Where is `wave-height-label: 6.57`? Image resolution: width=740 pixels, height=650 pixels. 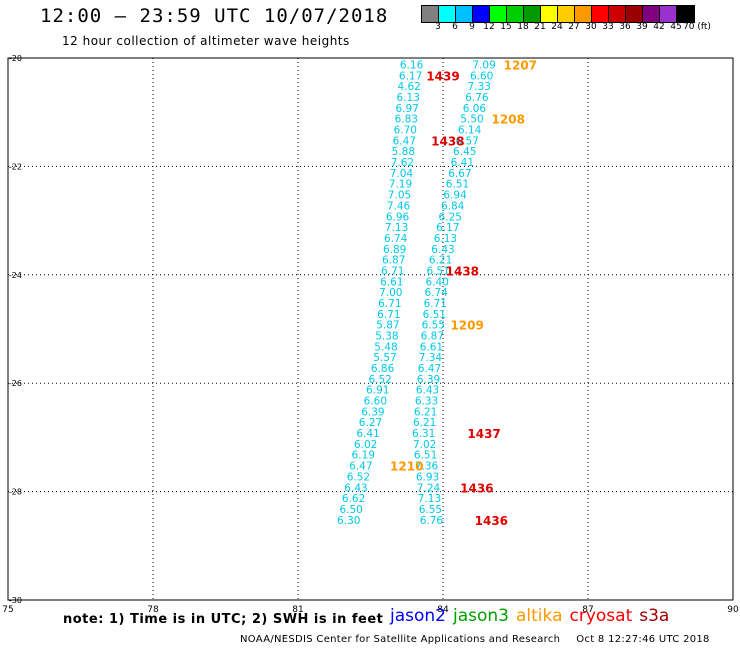
wave-height-label: 6.57 is located at coordinates (466, 141).